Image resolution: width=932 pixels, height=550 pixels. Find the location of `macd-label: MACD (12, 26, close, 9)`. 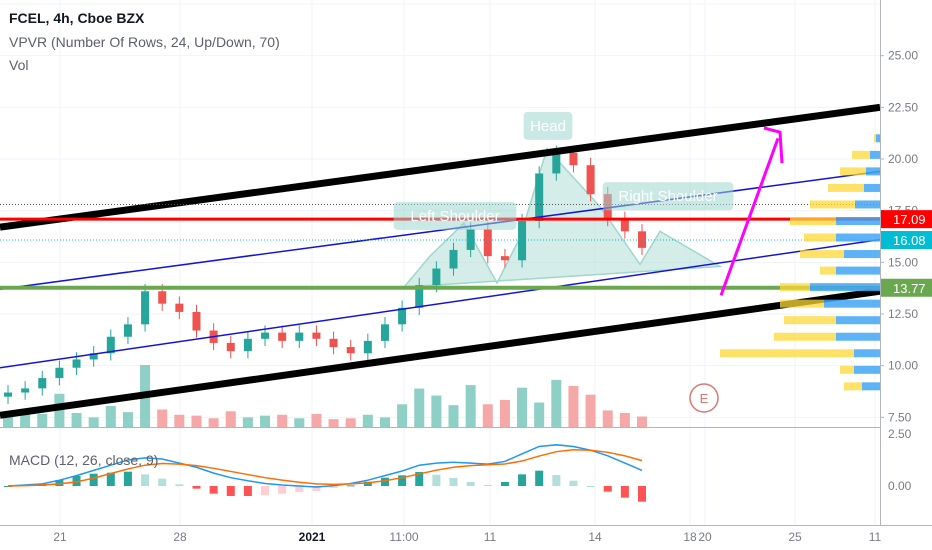

macd-label: MACD (12, 26, close, 9) is located at coordinates (84, 460).